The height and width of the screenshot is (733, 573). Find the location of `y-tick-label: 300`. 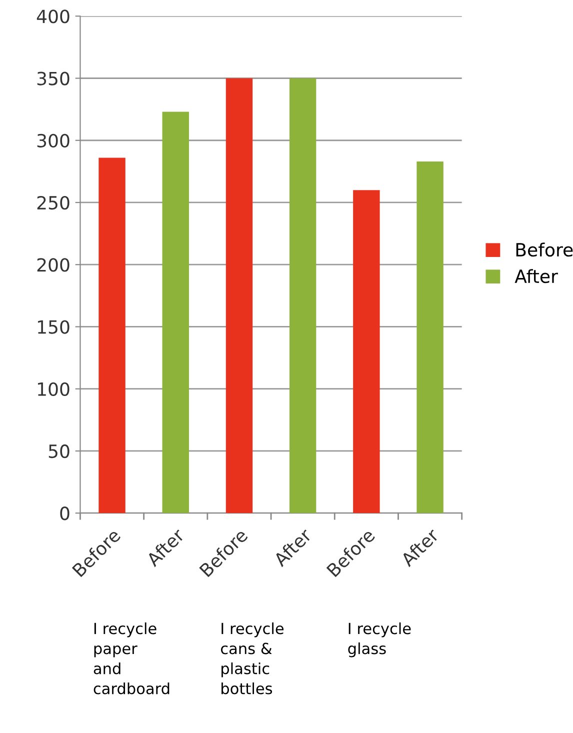

y-tick-label: 300 is located at coordinates (53, 141).